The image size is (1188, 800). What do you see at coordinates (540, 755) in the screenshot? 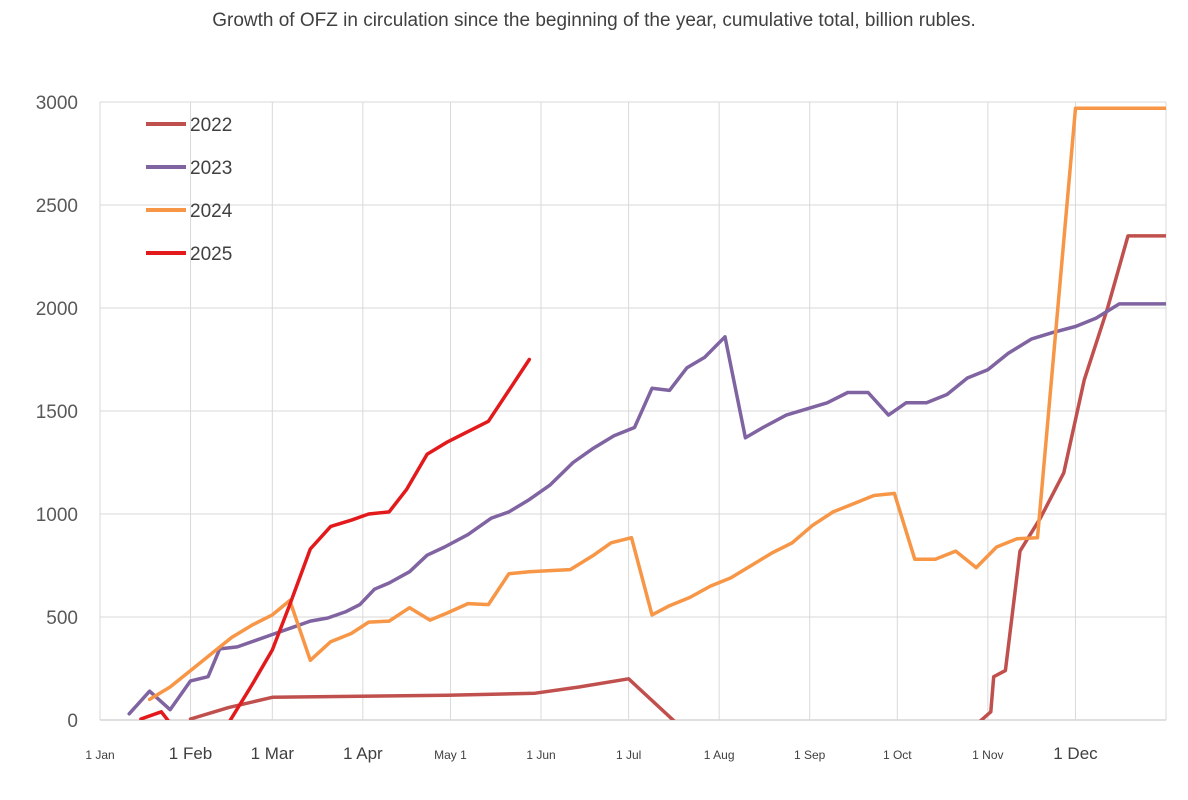
I see `x-tick-label: 1 Jun` at bounding box center [540, 755].